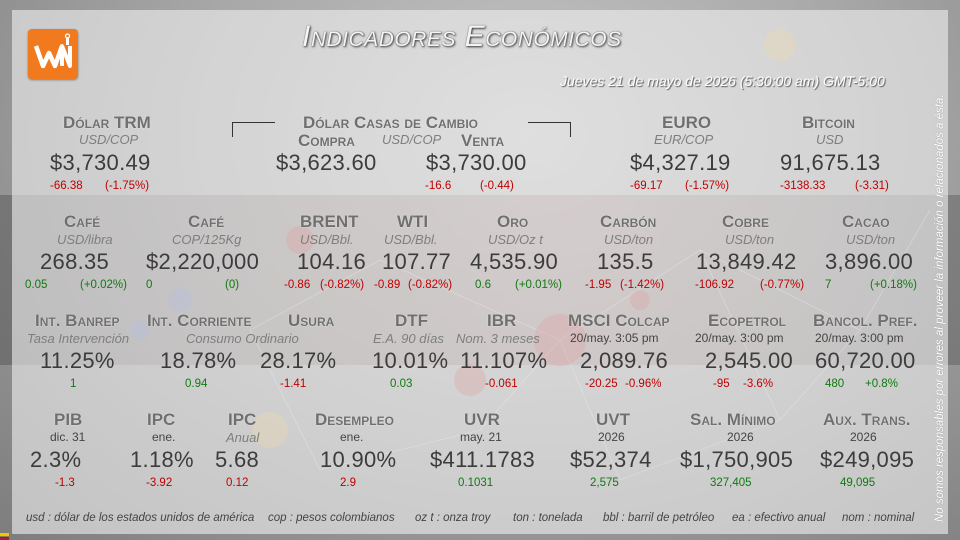  What do you see at coordinates (739, 338) in the screenshot?
I see `row3-item-unit: 20/may. 3:00 pm` at bounding box center [739, 338].